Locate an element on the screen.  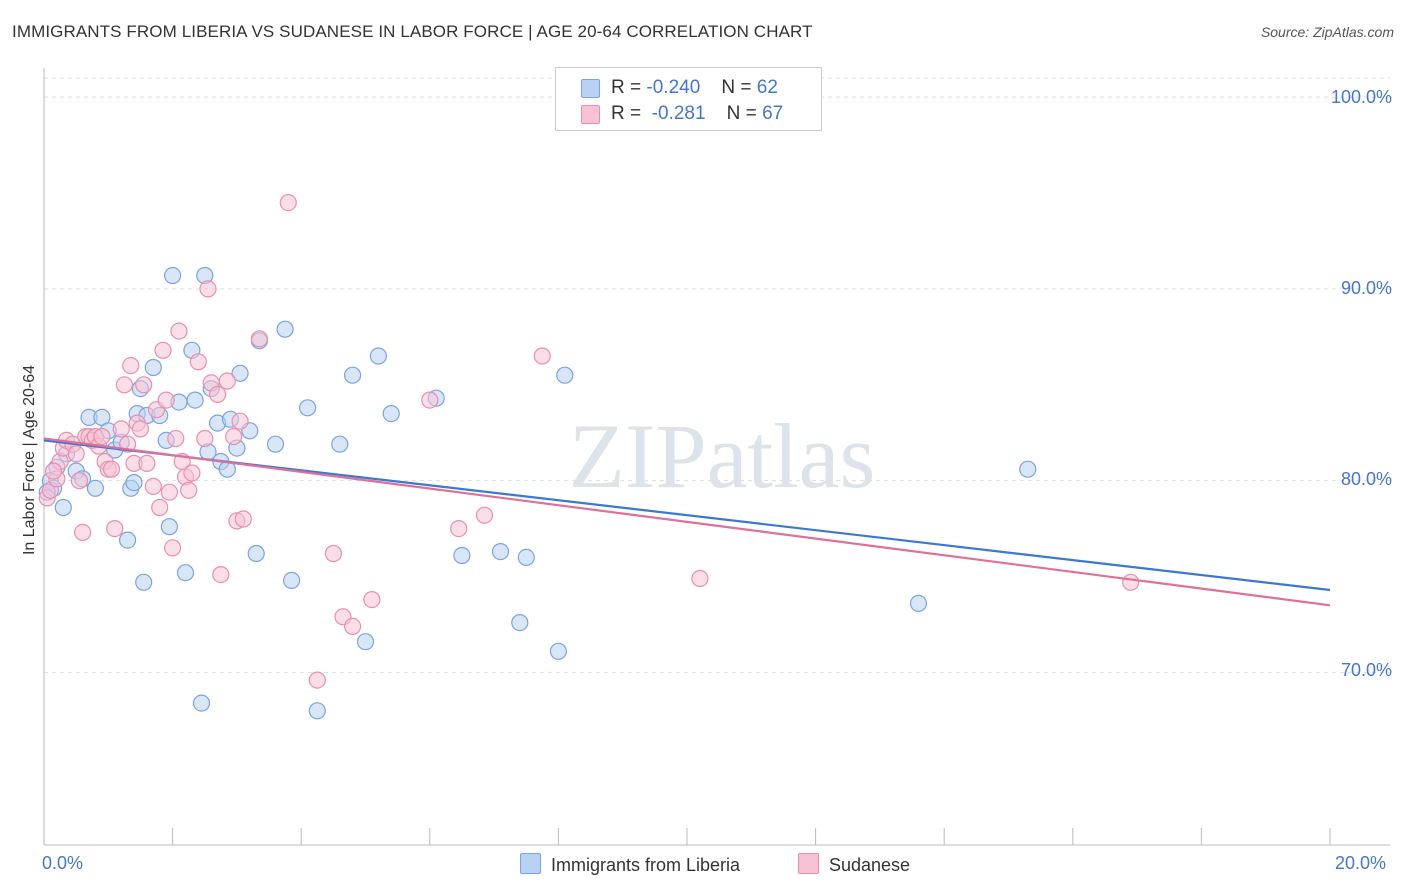
x-tick-max: 20.0% is located at coordinates (1361, 863).